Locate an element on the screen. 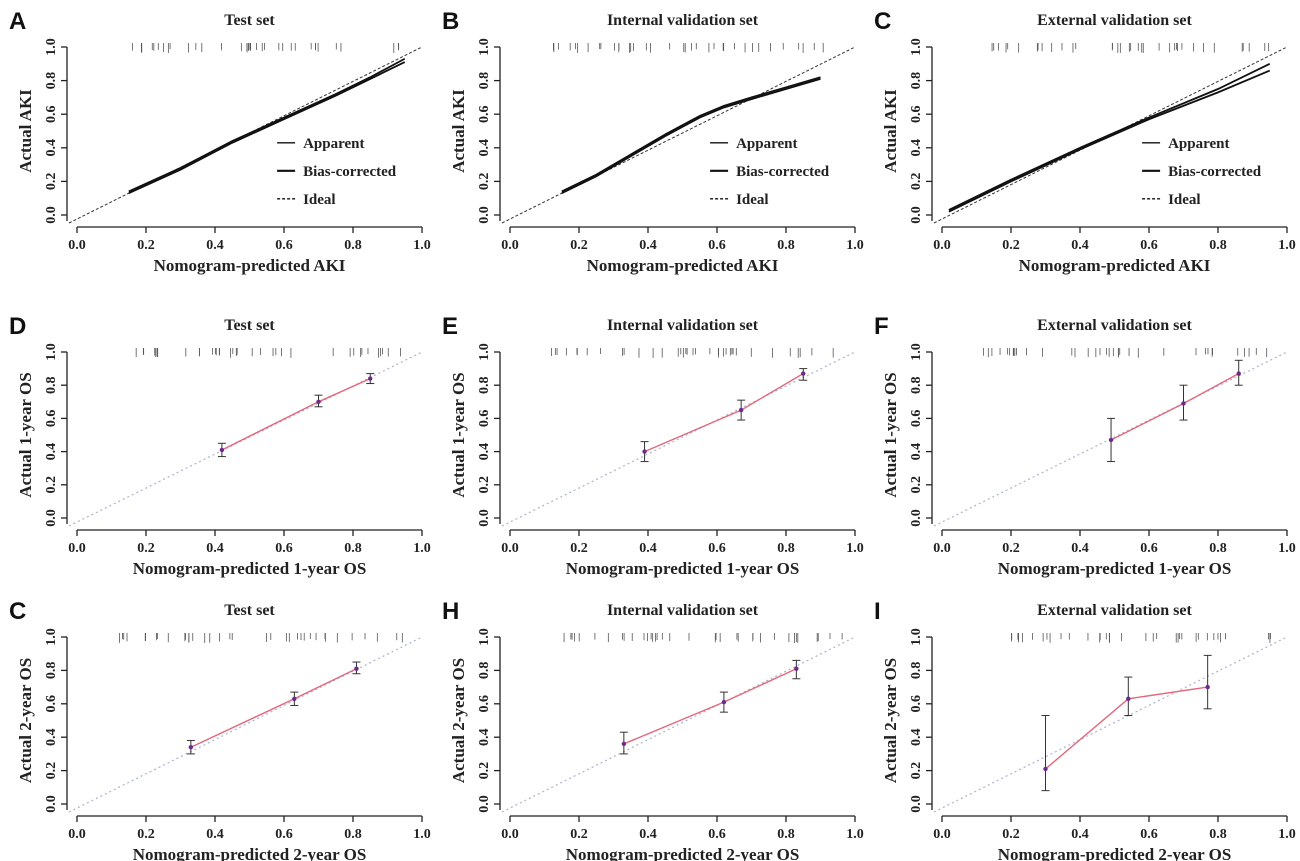 This screenshot has height=861, width=1300. bias-corrected-curve is located at coordinates (1109, 141).